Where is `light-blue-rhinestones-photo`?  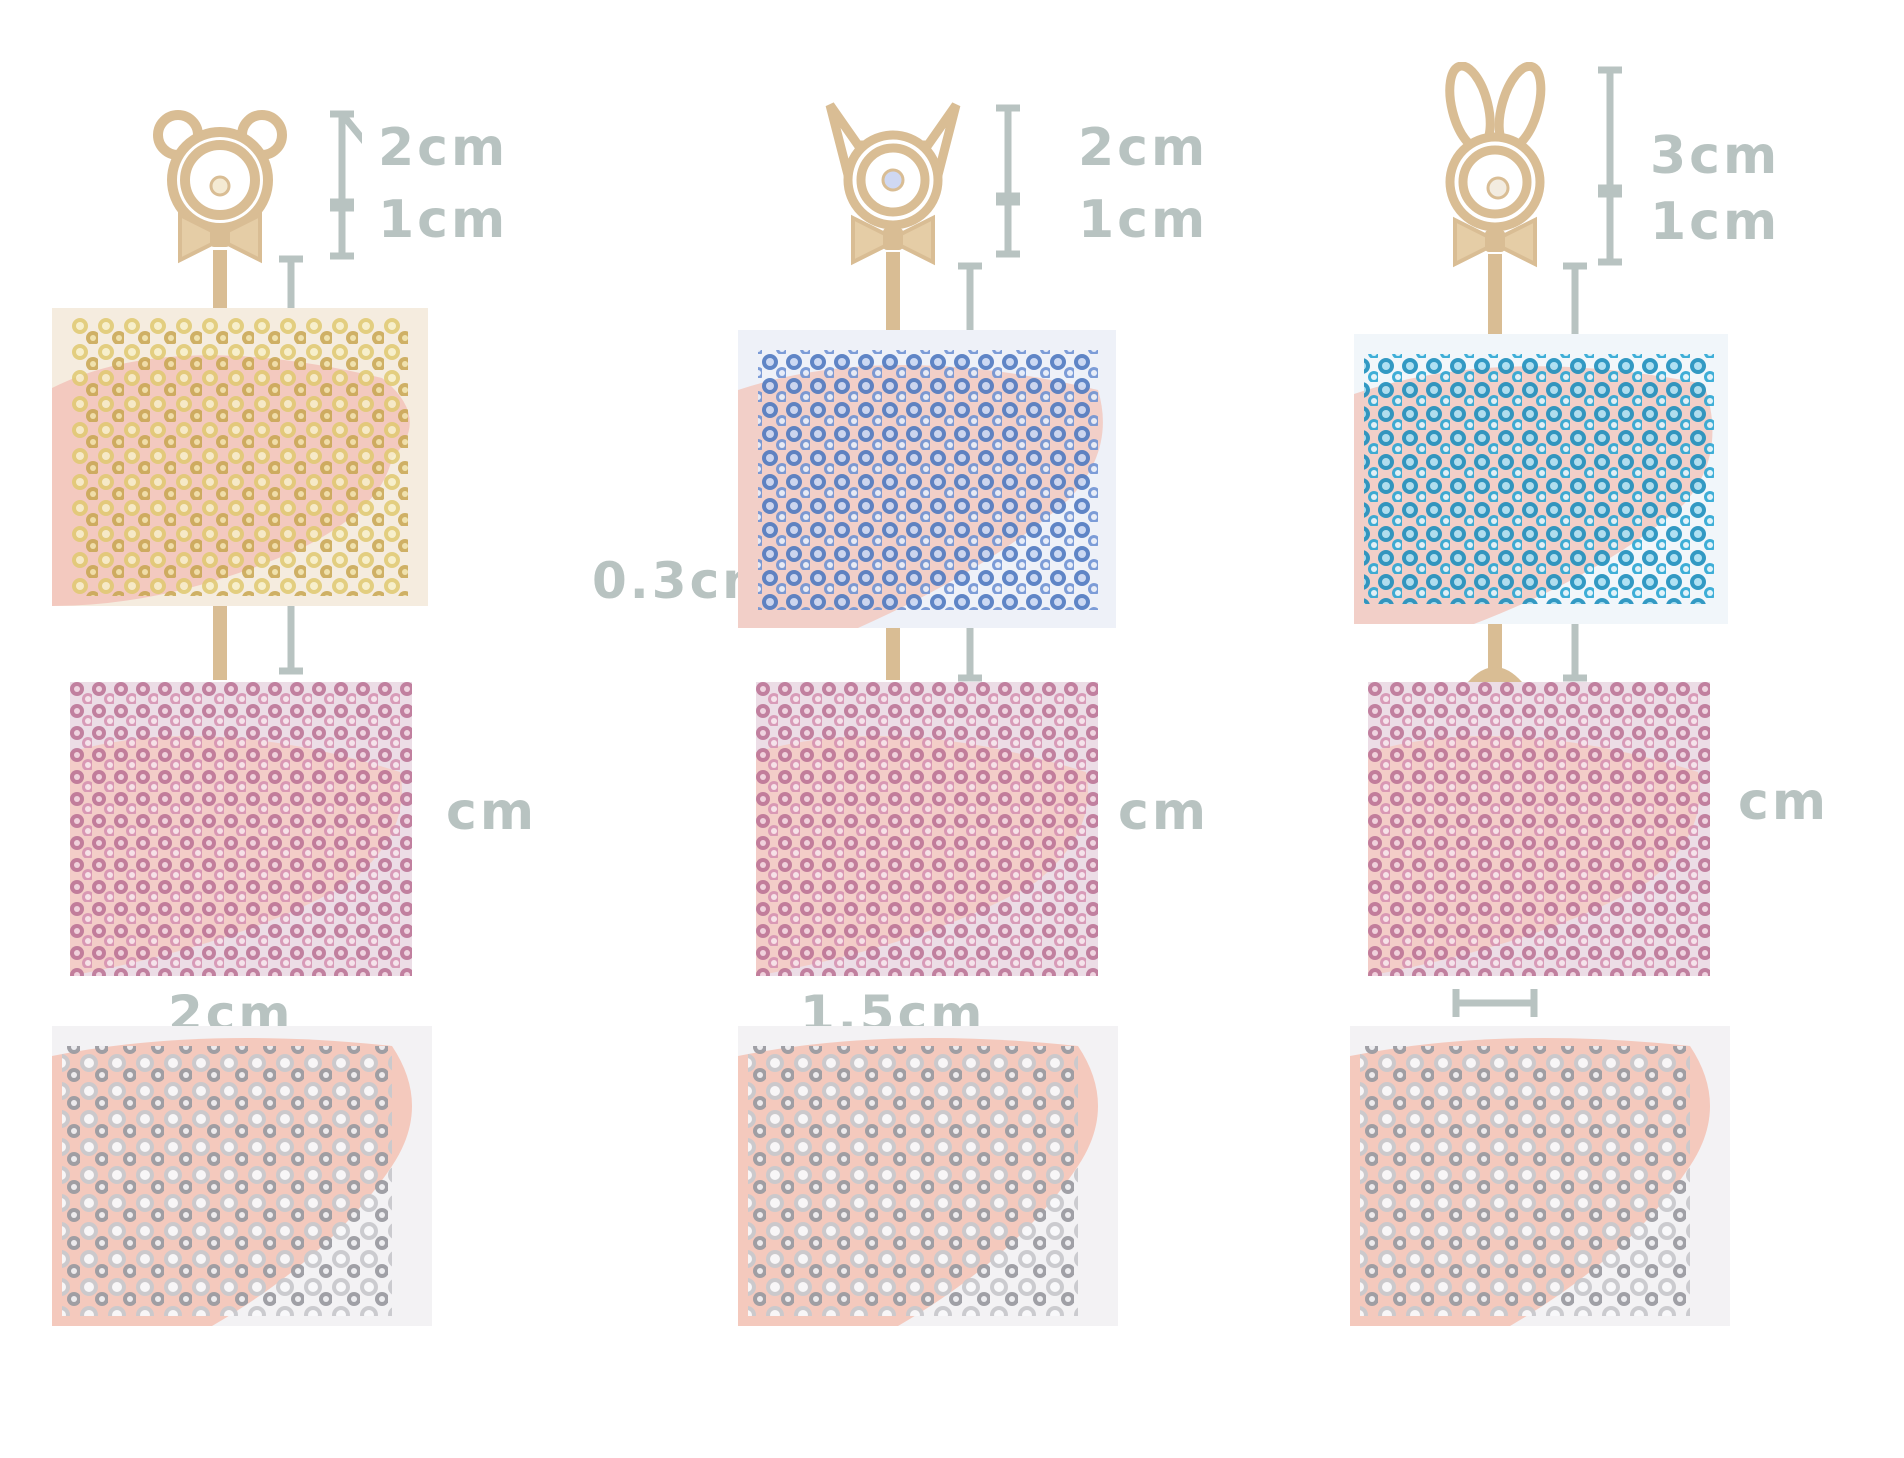 light-blue-rhinestones-photo is located at coordinates (927, 479).